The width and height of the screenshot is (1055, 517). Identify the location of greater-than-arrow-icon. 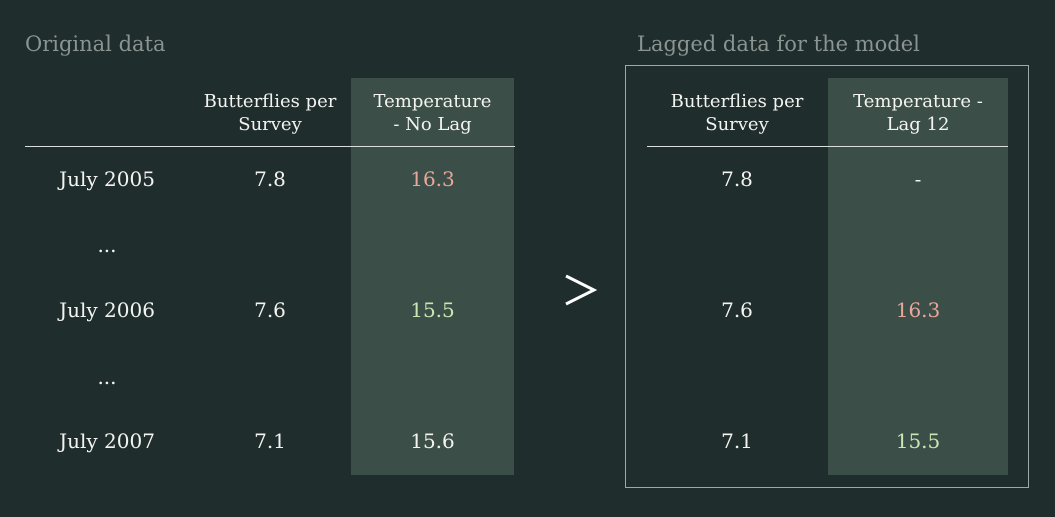
(580, 290).